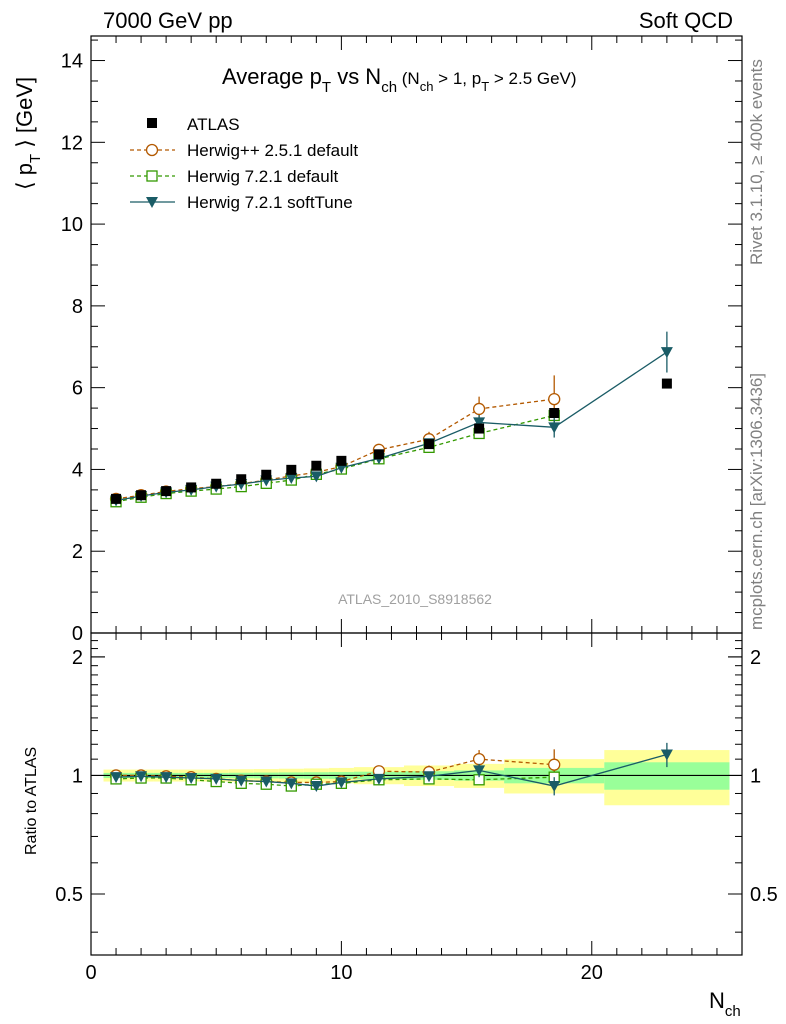 This screenshot has height=1024, width=786. I want to click on legend-label-softtune: Herwig 7.2.1 softTune, so click(270, 202).